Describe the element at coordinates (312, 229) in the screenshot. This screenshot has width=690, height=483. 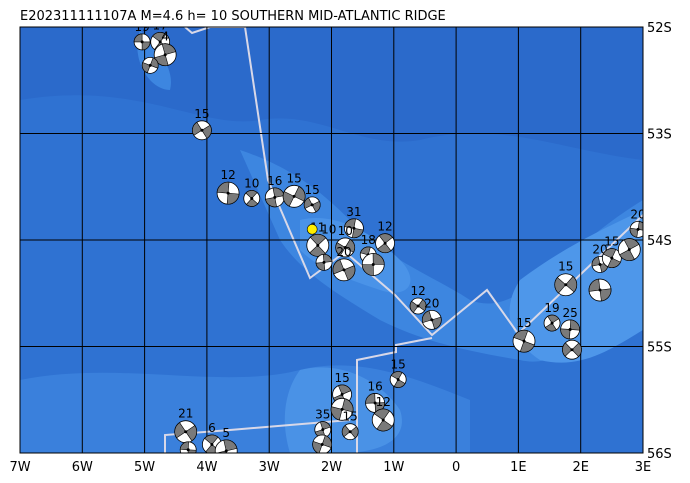
I see `main-event` at that location.